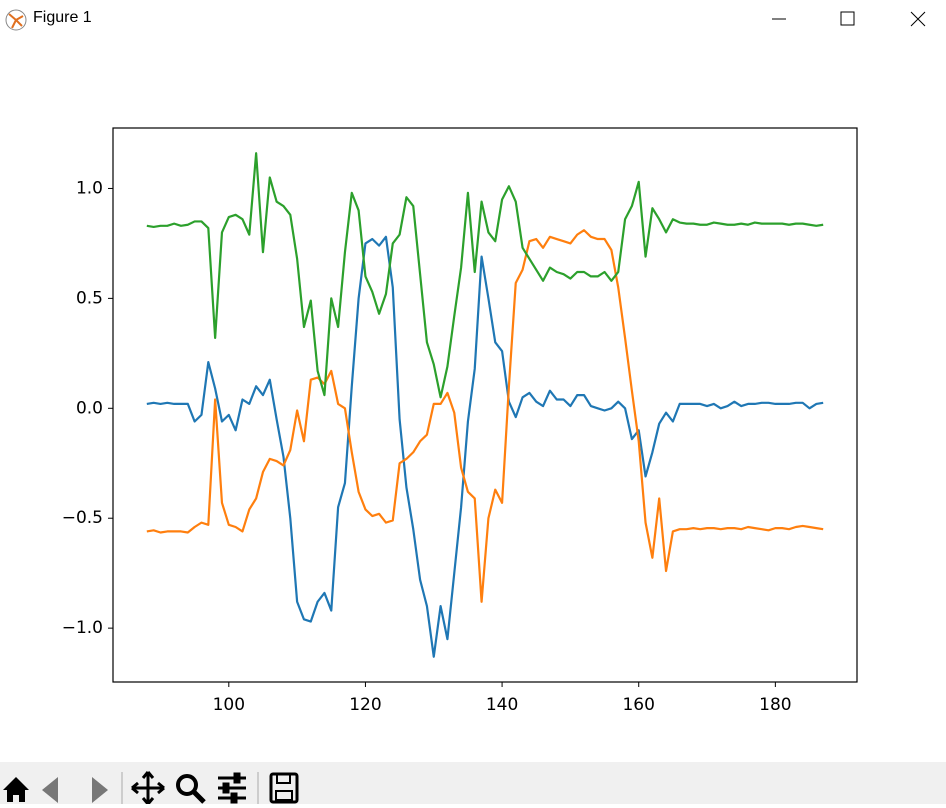 The height and width of the screenshot is (808, 946). What do you see at coordinates (100, 790) in the screenshot?
I see `forward-button` at bounding box center [100, 790].